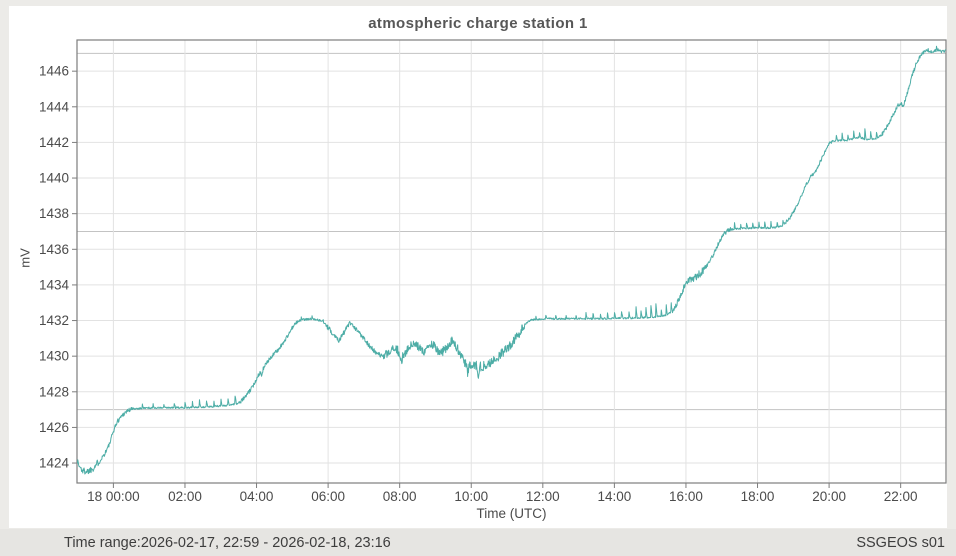  I want to click on y-tick-label: 1430, so click(54, 356).